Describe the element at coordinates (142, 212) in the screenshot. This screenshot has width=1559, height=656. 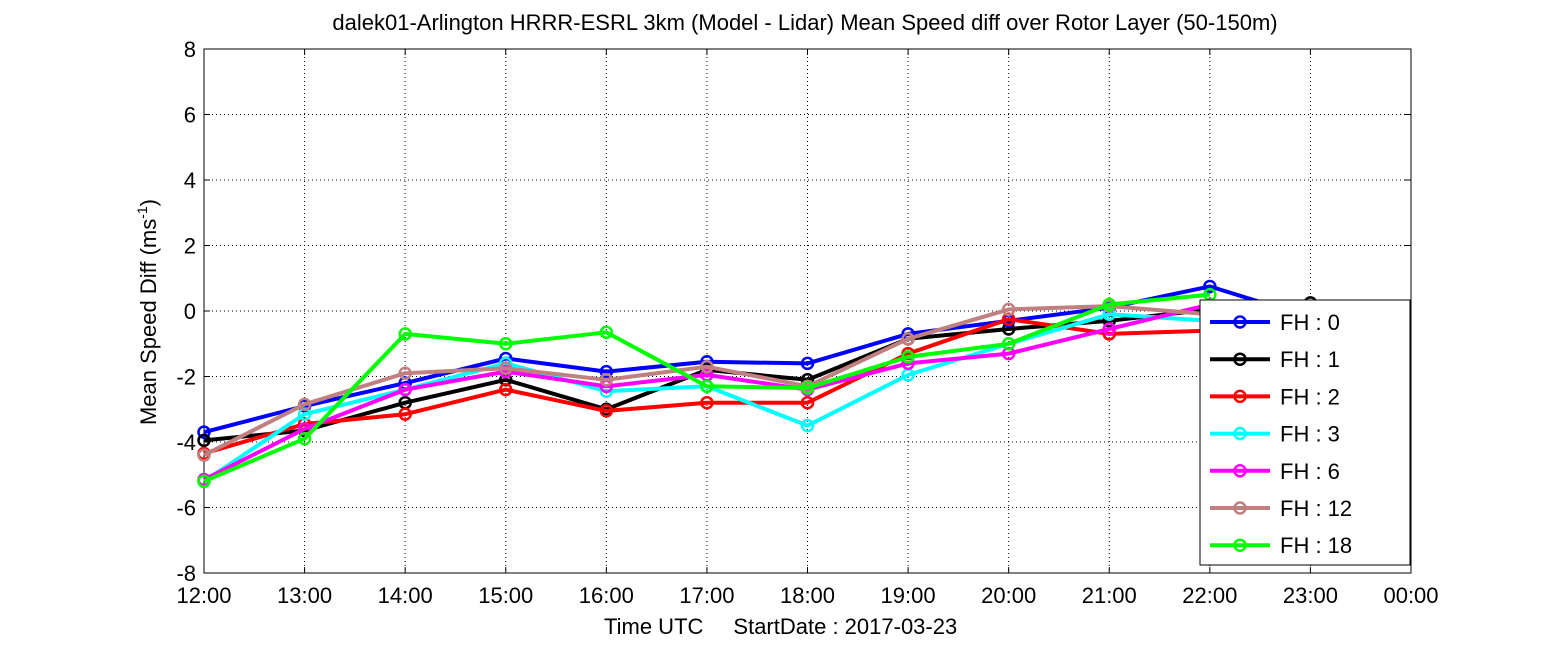
I see `y-axis-unit-exponent: -1` at that location.